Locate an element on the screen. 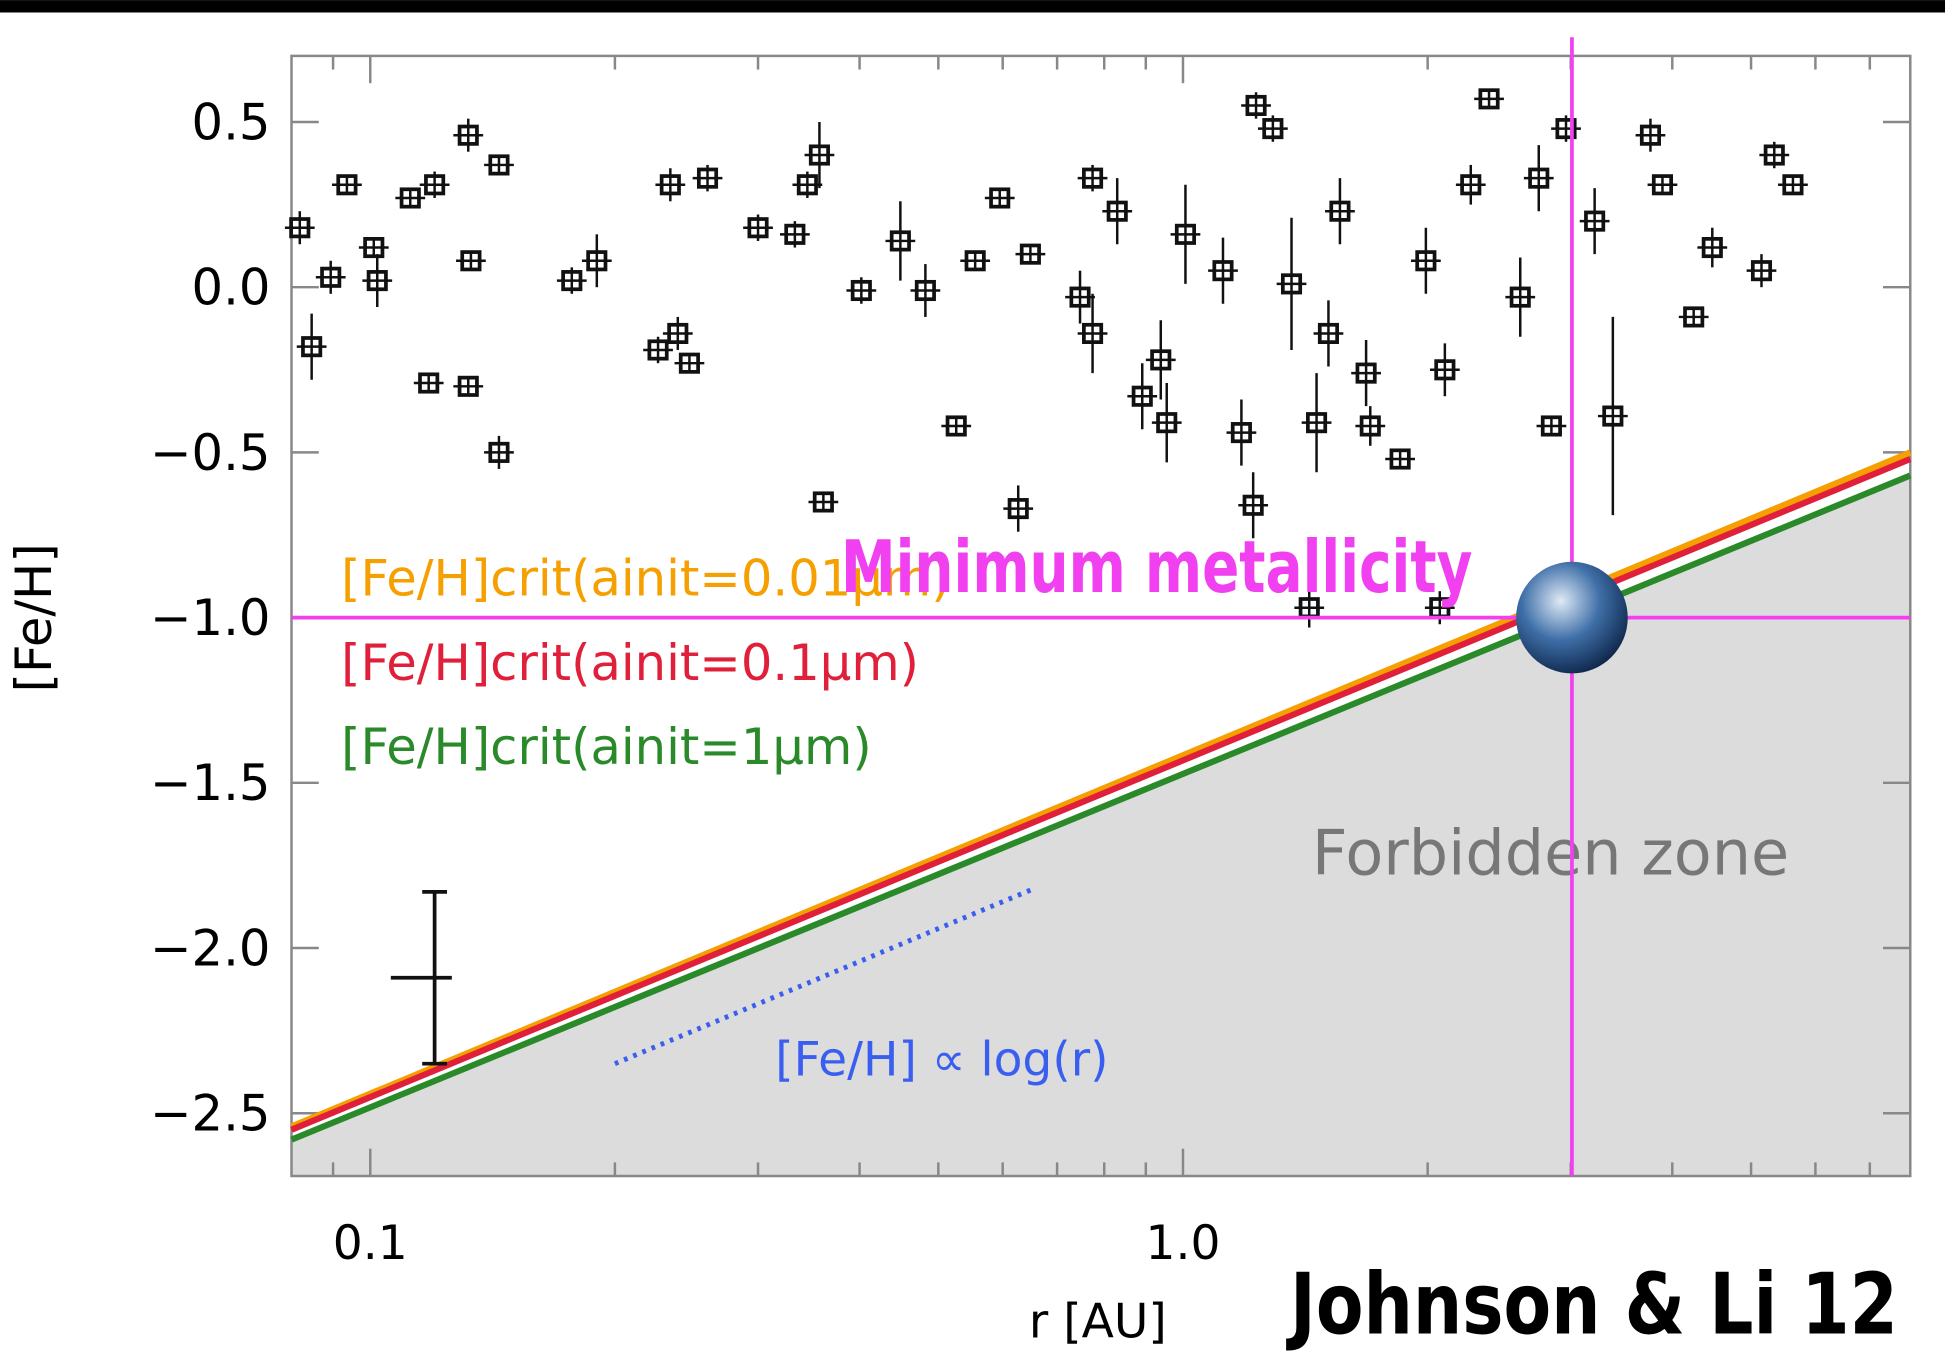  x-axis-label: r [AU] is located at coordinates (1098, 1321).